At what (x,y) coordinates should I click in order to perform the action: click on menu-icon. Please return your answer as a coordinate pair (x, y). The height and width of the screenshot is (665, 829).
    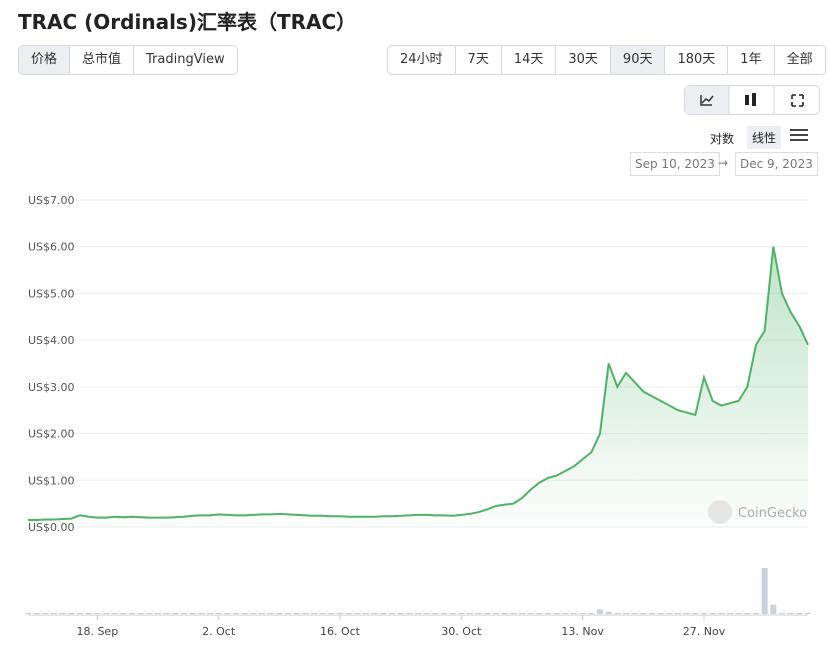
    Looking at the image, I should click on (799, 135).